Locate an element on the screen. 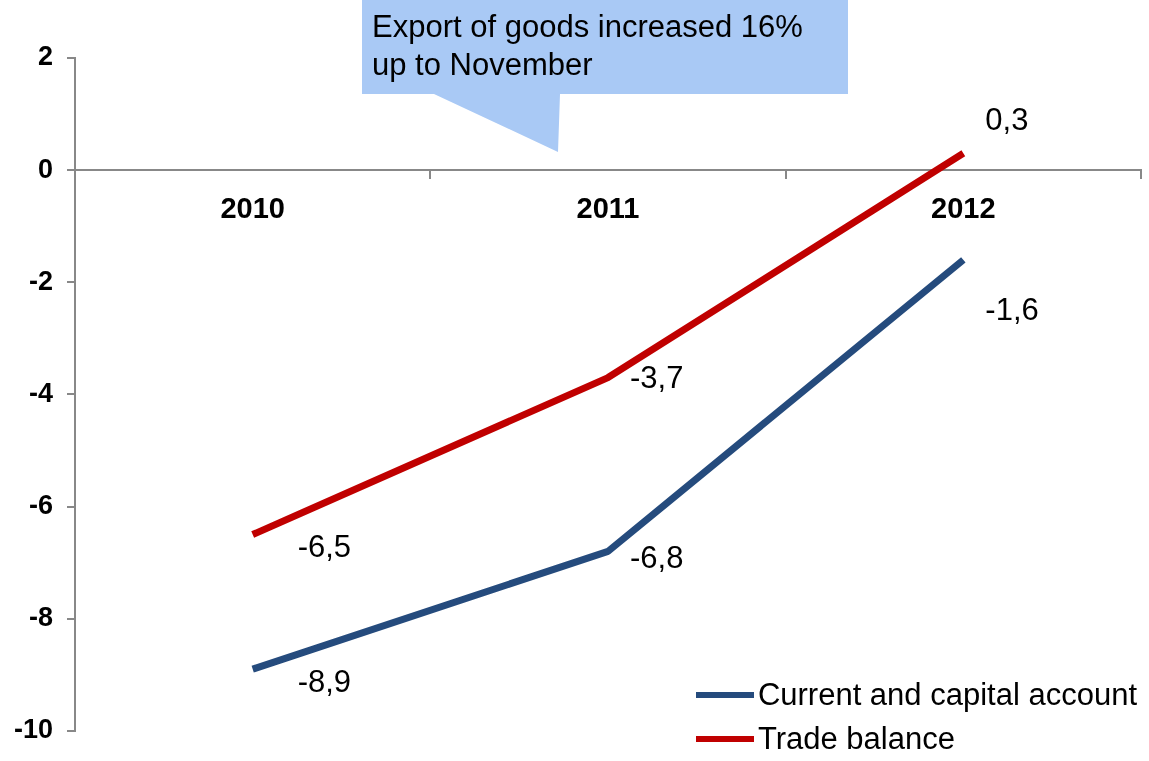 This screenshot has height=761, width=1149. x-tick-label: 2012 is located at coordinates (963, 207).